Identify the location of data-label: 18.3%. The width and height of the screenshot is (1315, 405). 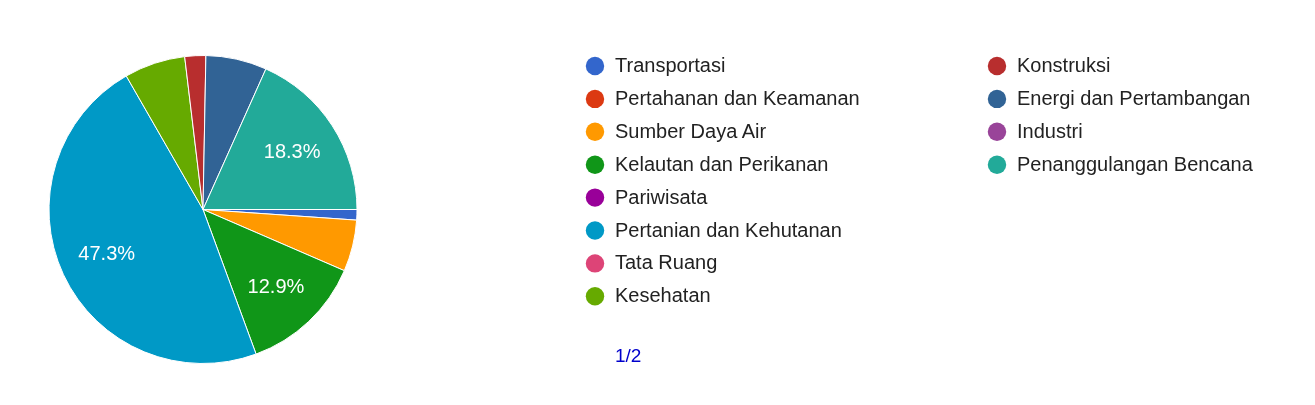
(292, 150).